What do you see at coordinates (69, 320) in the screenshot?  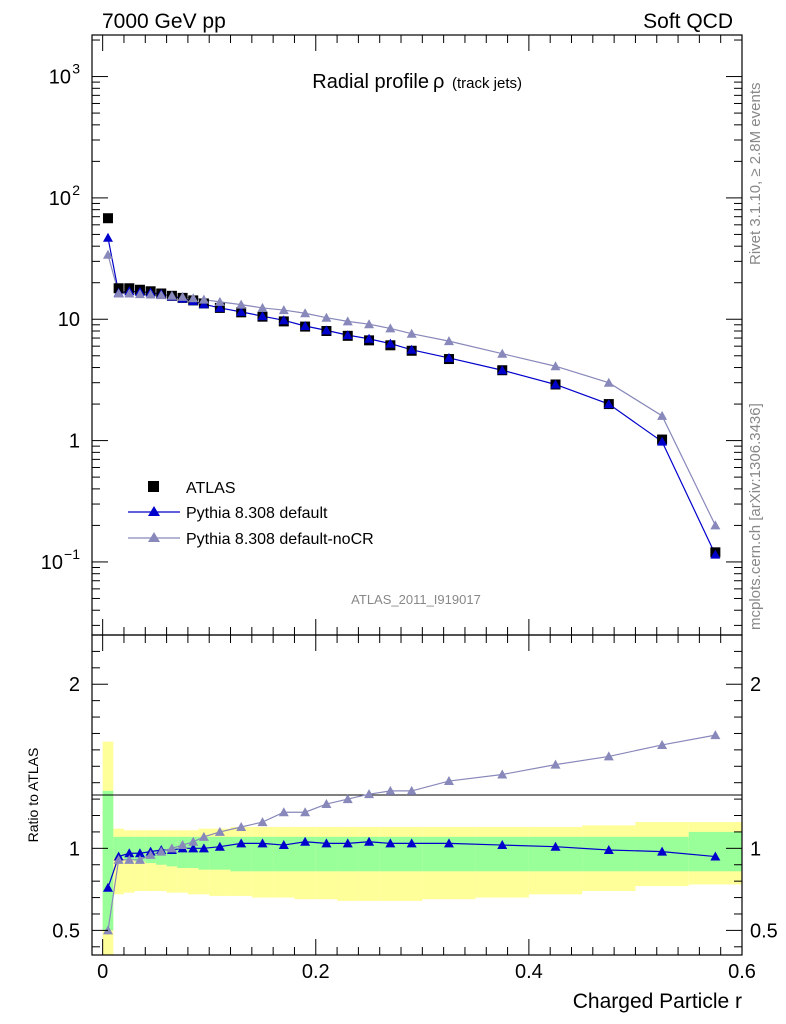 I see `y-tick-label-main: 10` at bounding box center [69, 320].